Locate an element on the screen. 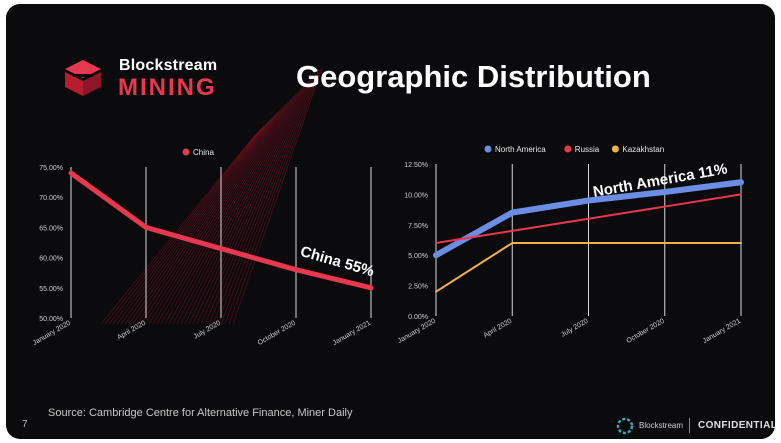  y-tick-label: 55.00% is located at coordinates (51, 289).